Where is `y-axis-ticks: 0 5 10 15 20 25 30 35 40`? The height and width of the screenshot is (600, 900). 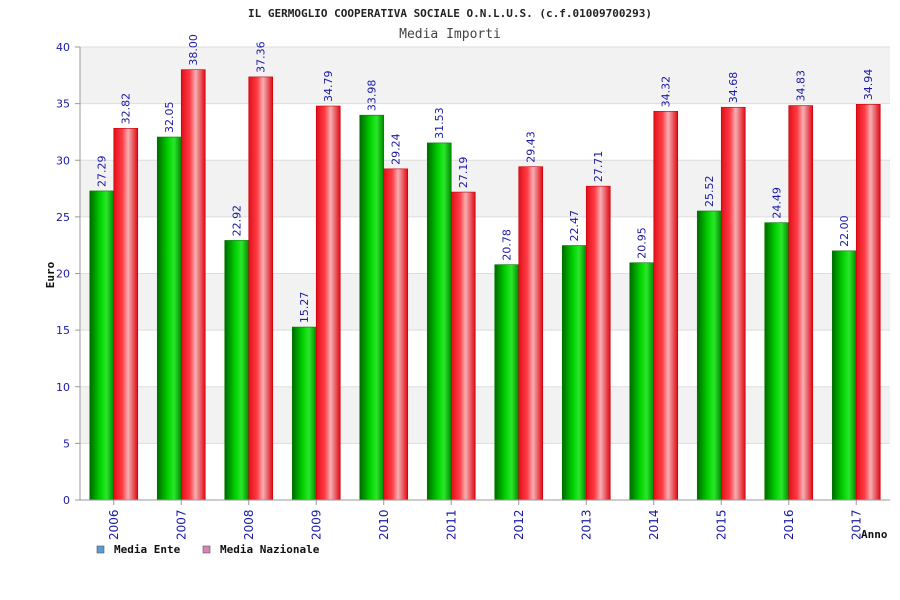 y-axis-ticks: 0 5 10 15 20 25 30 35 40 is located at coordinates (63, 274).